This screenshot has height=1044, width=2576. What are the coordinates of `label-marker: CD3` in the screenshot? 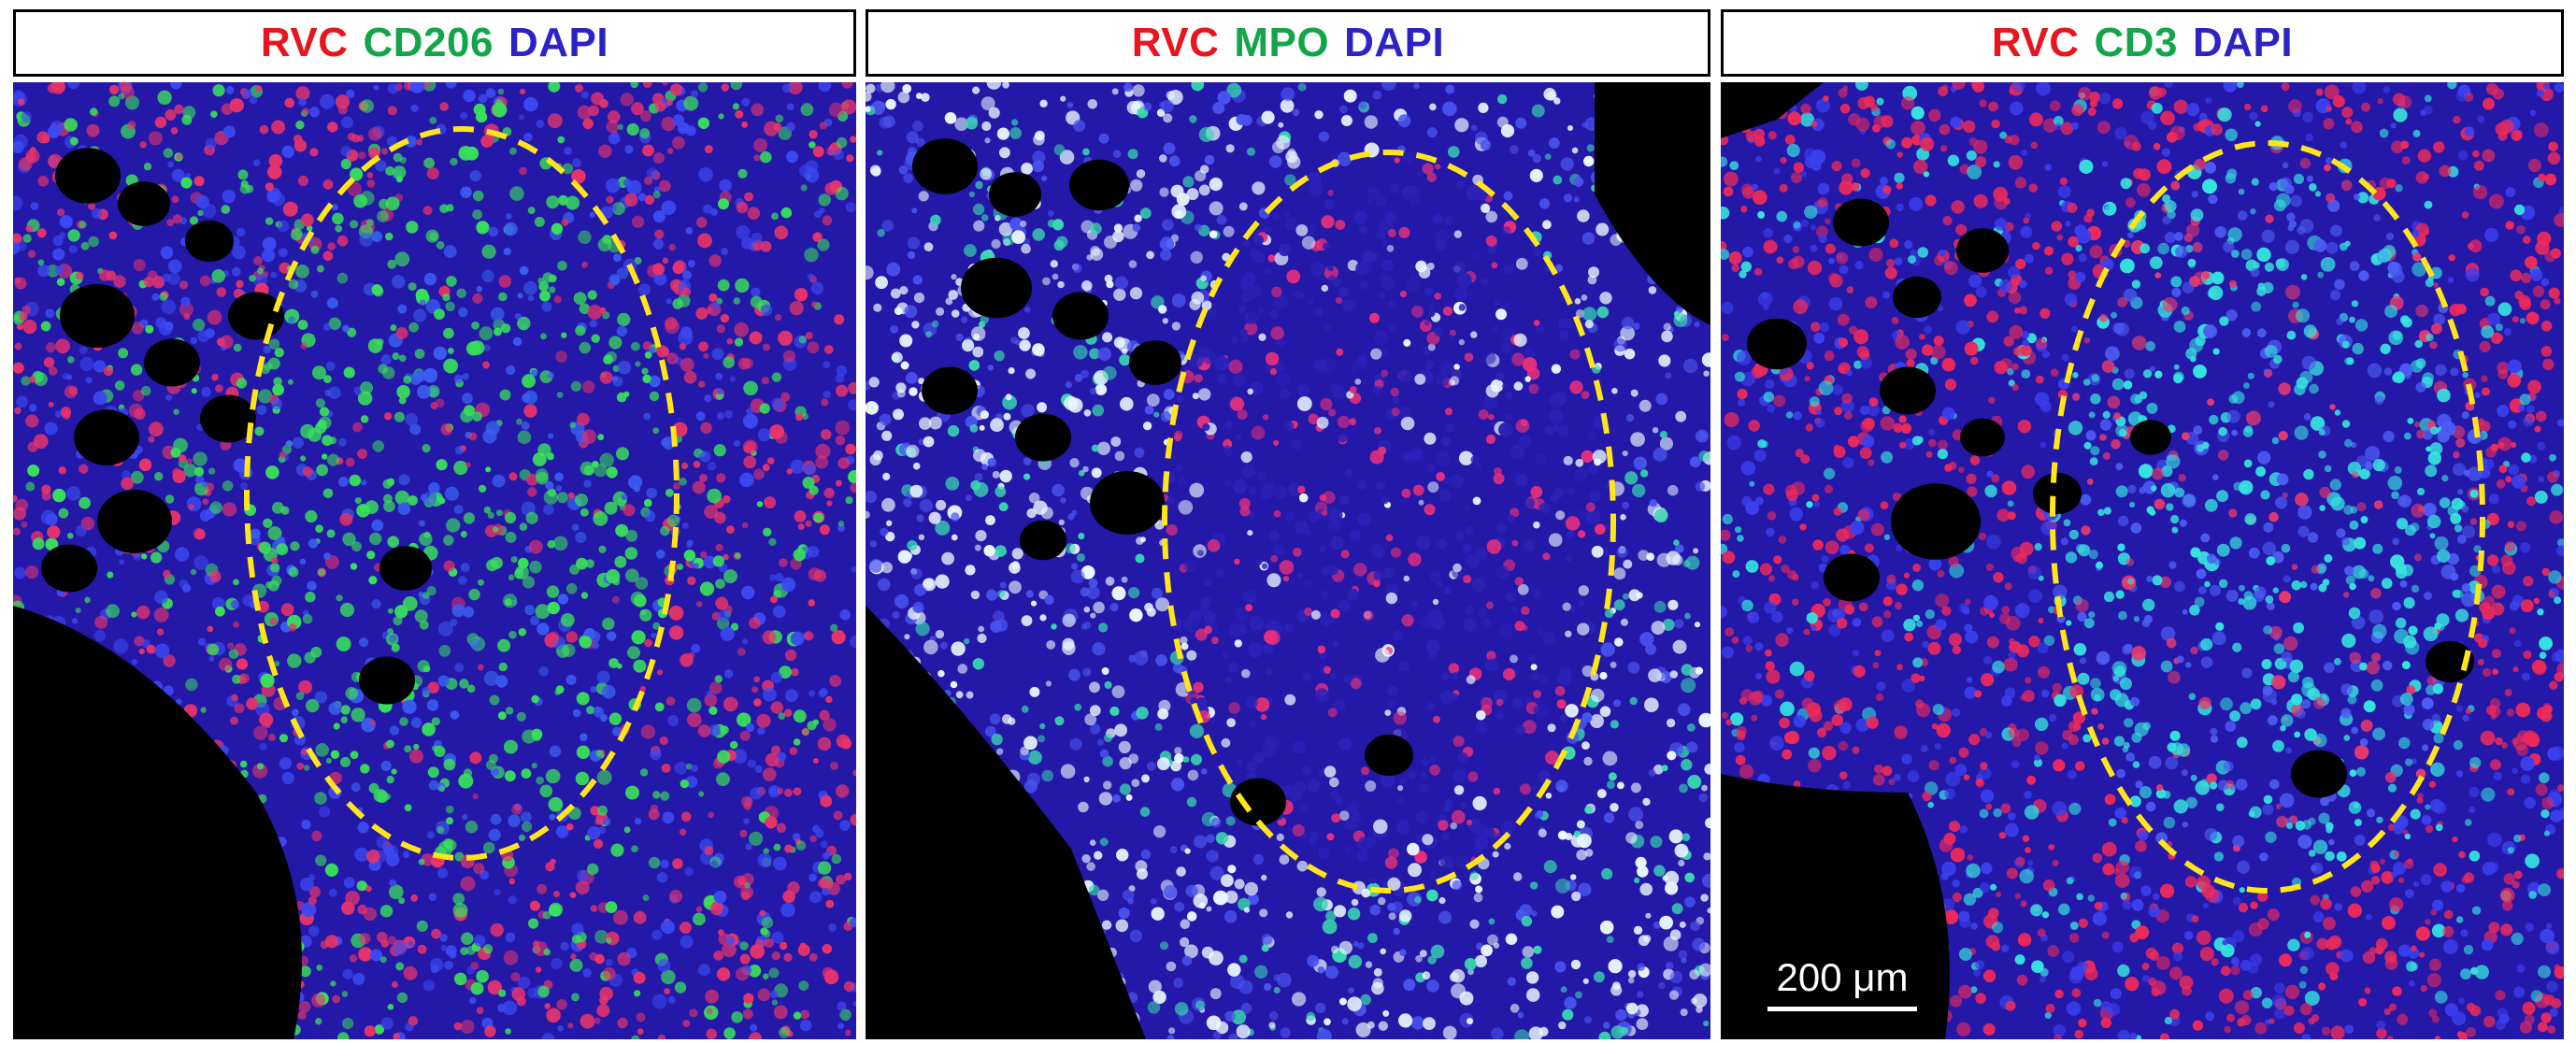 It's located at (2136, 42).